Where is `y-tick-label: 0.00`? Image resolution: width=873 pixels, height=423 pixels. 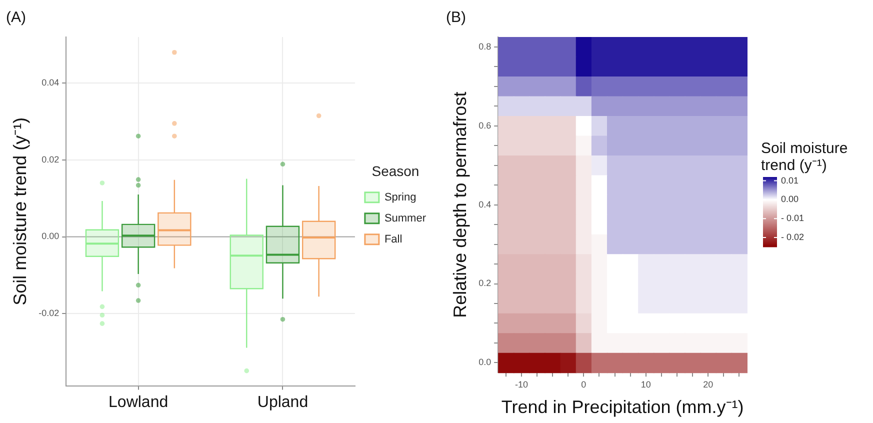 y-tick-label: 0.00 is located at coordinates (51, 236).